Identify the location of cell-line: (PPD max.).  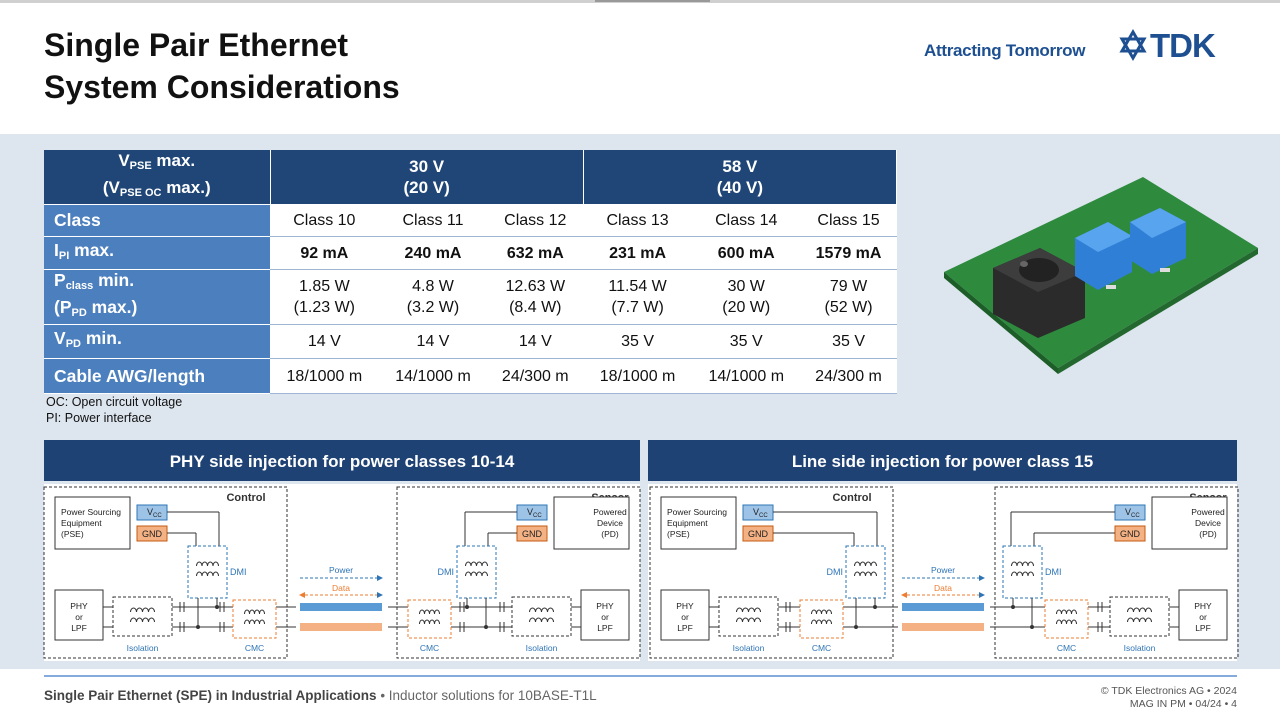
(162, 310).